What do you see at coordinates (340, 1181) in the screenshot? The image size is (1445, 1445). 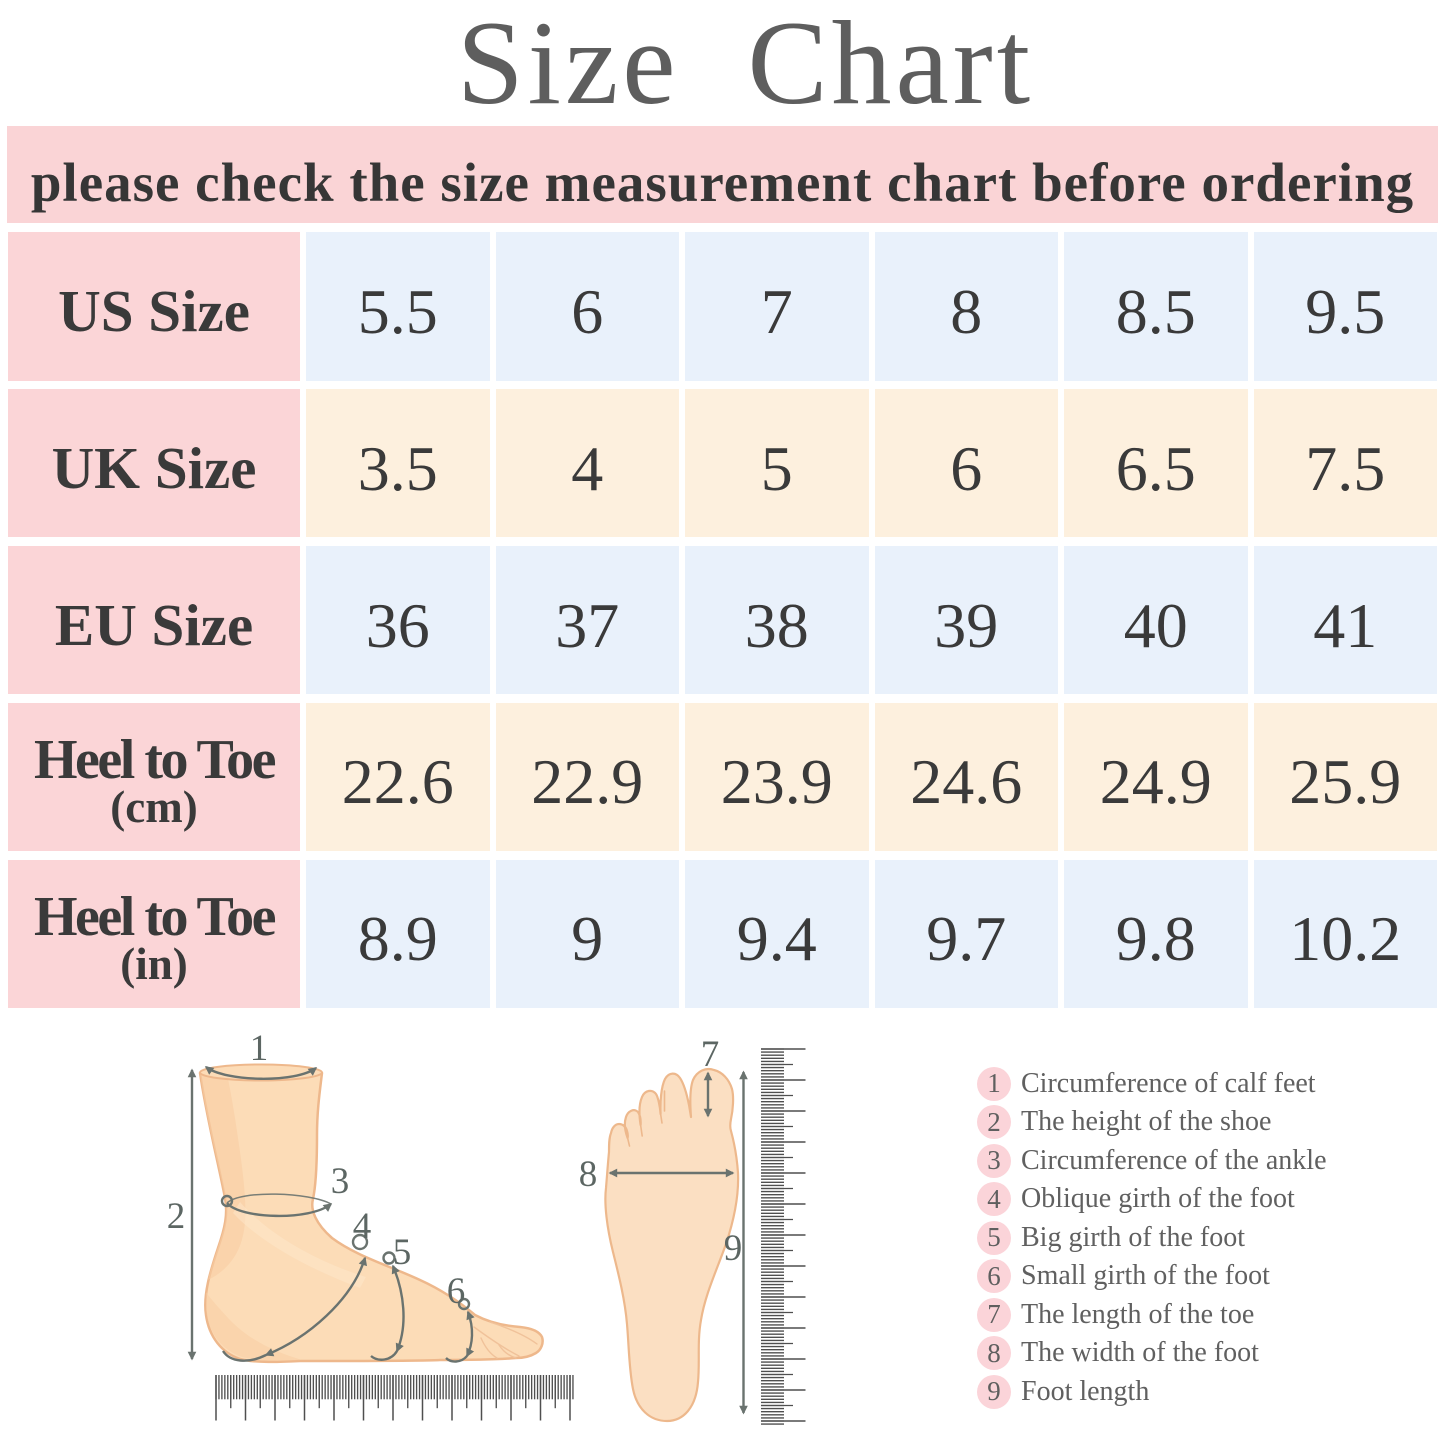 I see `svg-text: 3` at bounding box center [340, 1181].